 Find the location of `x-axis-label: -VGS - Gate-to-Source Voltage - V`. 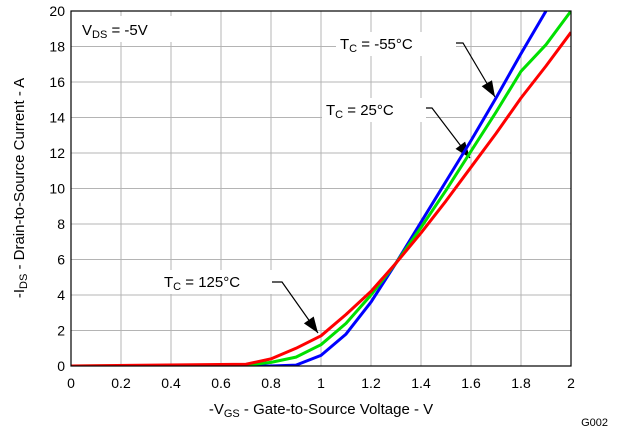

x-axis-label: -VGS - Gate-to-Source Voltage - V is located at coordinates (321, 410).